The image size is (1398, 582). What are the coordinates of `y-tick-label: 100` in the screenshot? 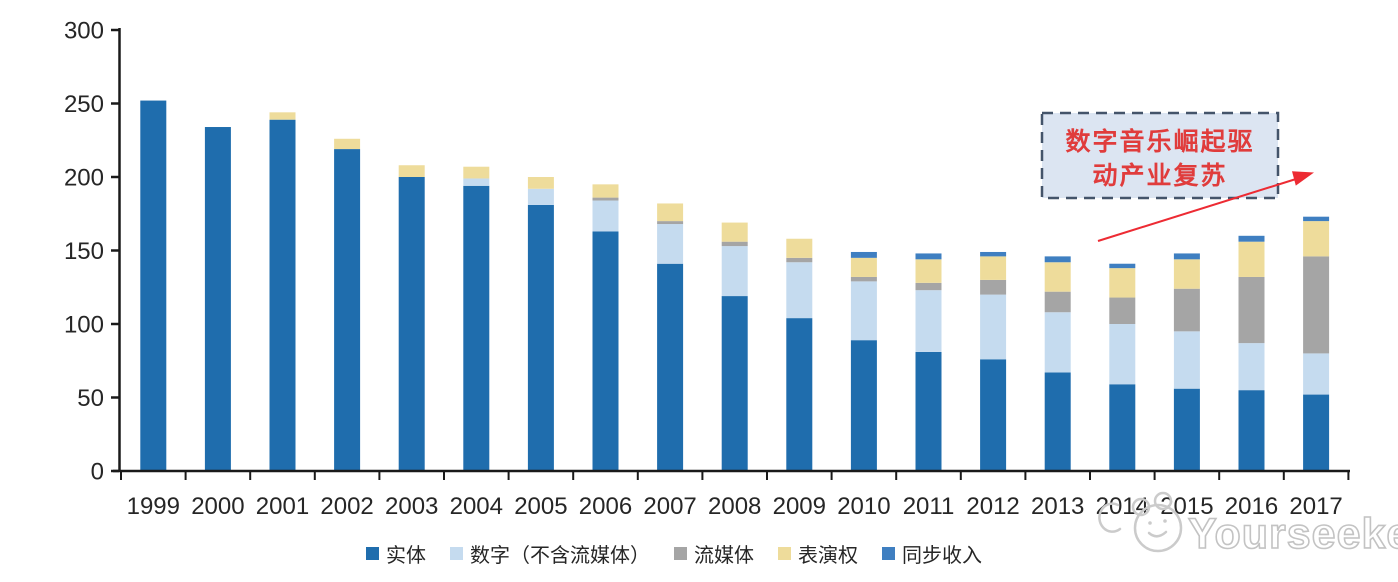 It's located at (84, 325).